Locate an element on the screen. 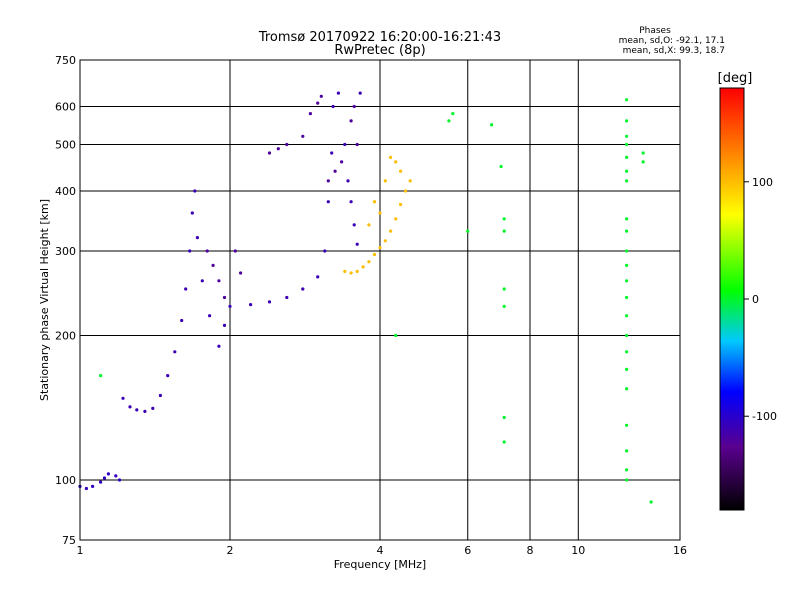  x-axis-ticks: 1 2 4 6 8 10 16 is located at coordinates (382, 550).